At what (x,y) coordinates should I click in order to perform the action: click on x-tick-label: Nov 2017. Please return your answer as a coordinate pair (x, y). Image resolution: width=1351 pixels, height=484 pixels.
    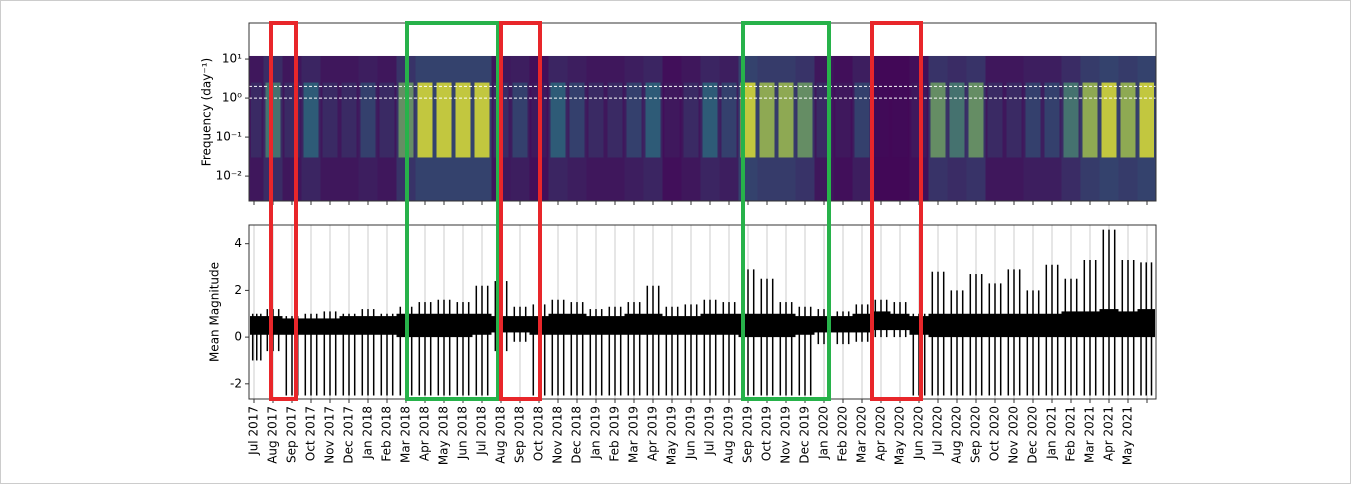
    Looking at the image, I should click on (330, 435).